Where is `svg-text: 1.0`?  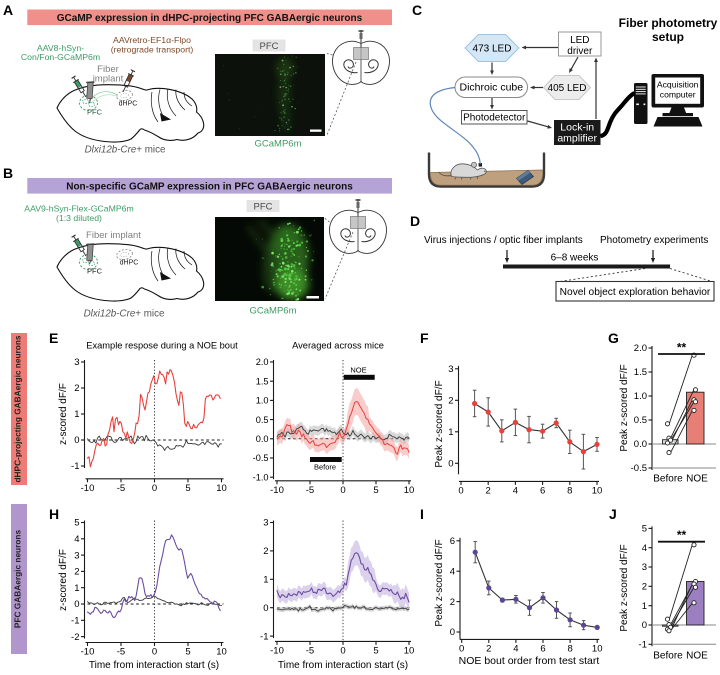
svg-text: 1.0 is located at coordinates (640, 396).